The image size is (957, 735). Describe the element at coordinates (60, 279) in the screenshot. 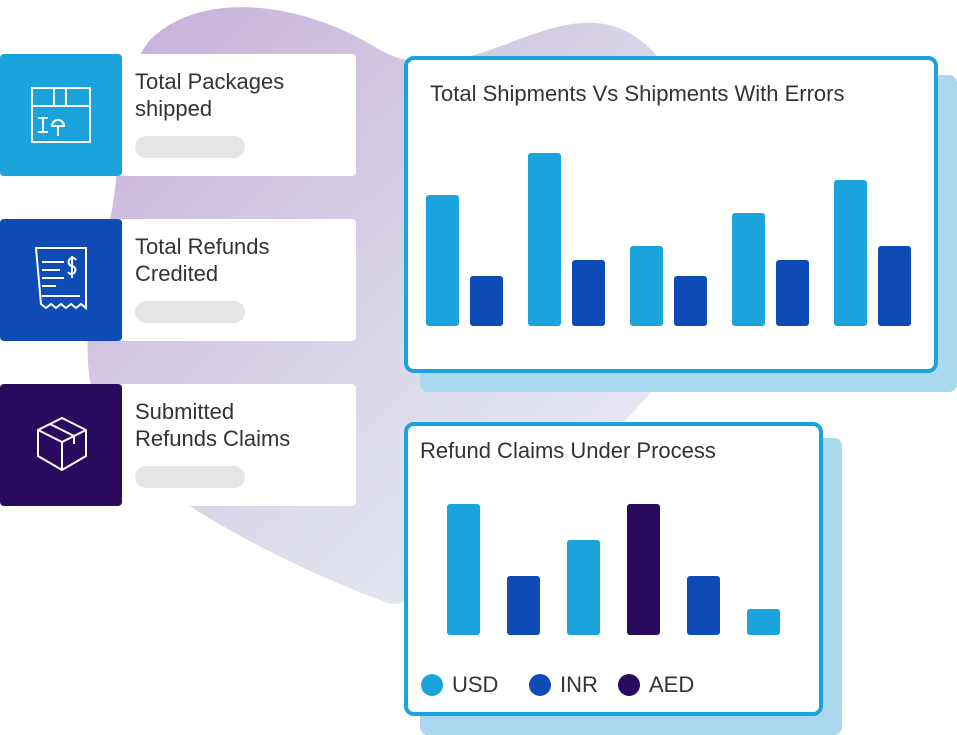

I see `receipt-icon` at that location.